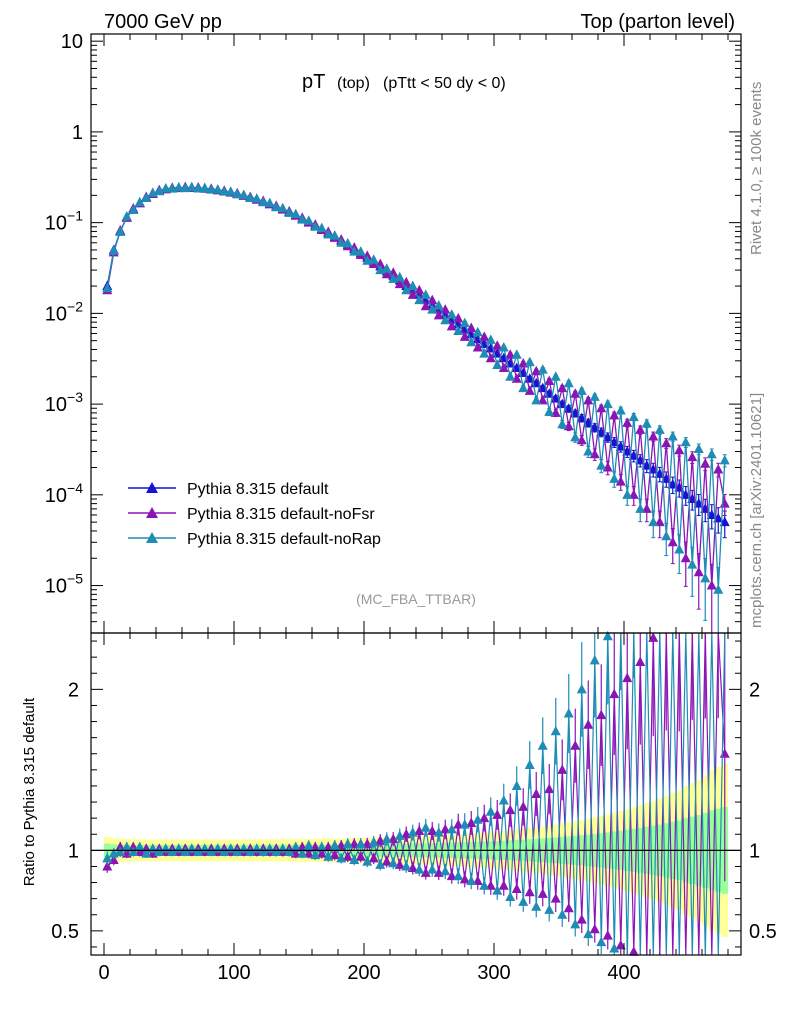  Describe the element at coordinates (756, 168) in the screenshot. I see `rivet-label: Rivet 4.1.0, ≥ 100k events` at that location.